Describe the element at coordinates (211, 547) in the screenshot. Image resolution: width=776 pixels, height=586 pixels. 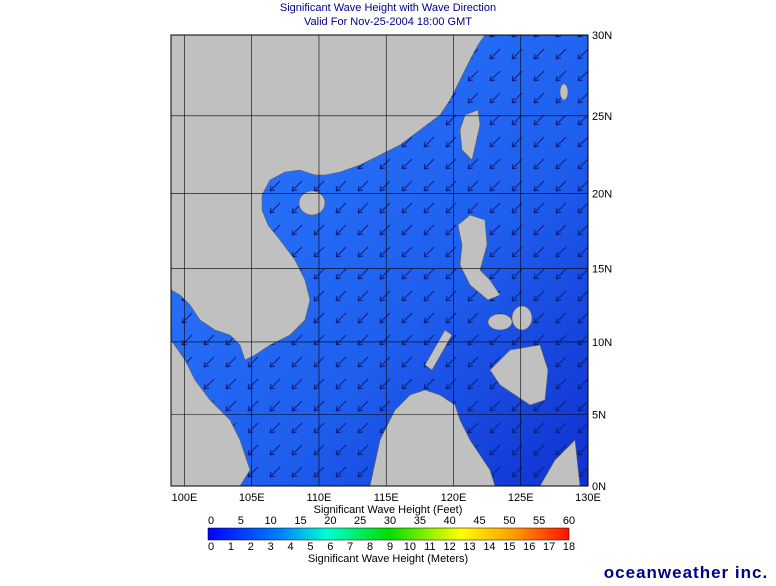
I see `colorbar-meters-tick: 0` at that location.